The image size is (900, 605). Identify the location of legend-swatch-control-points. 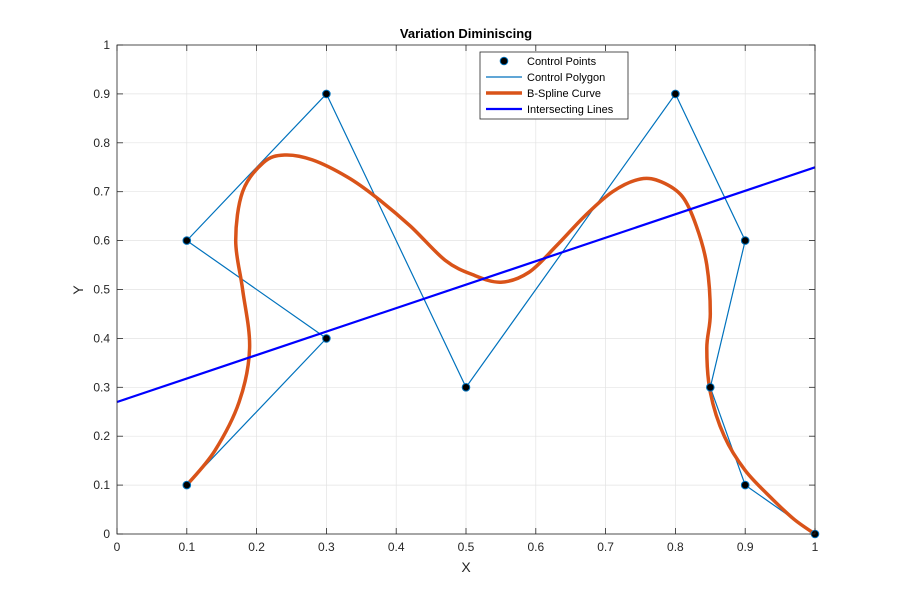
(504, 61).